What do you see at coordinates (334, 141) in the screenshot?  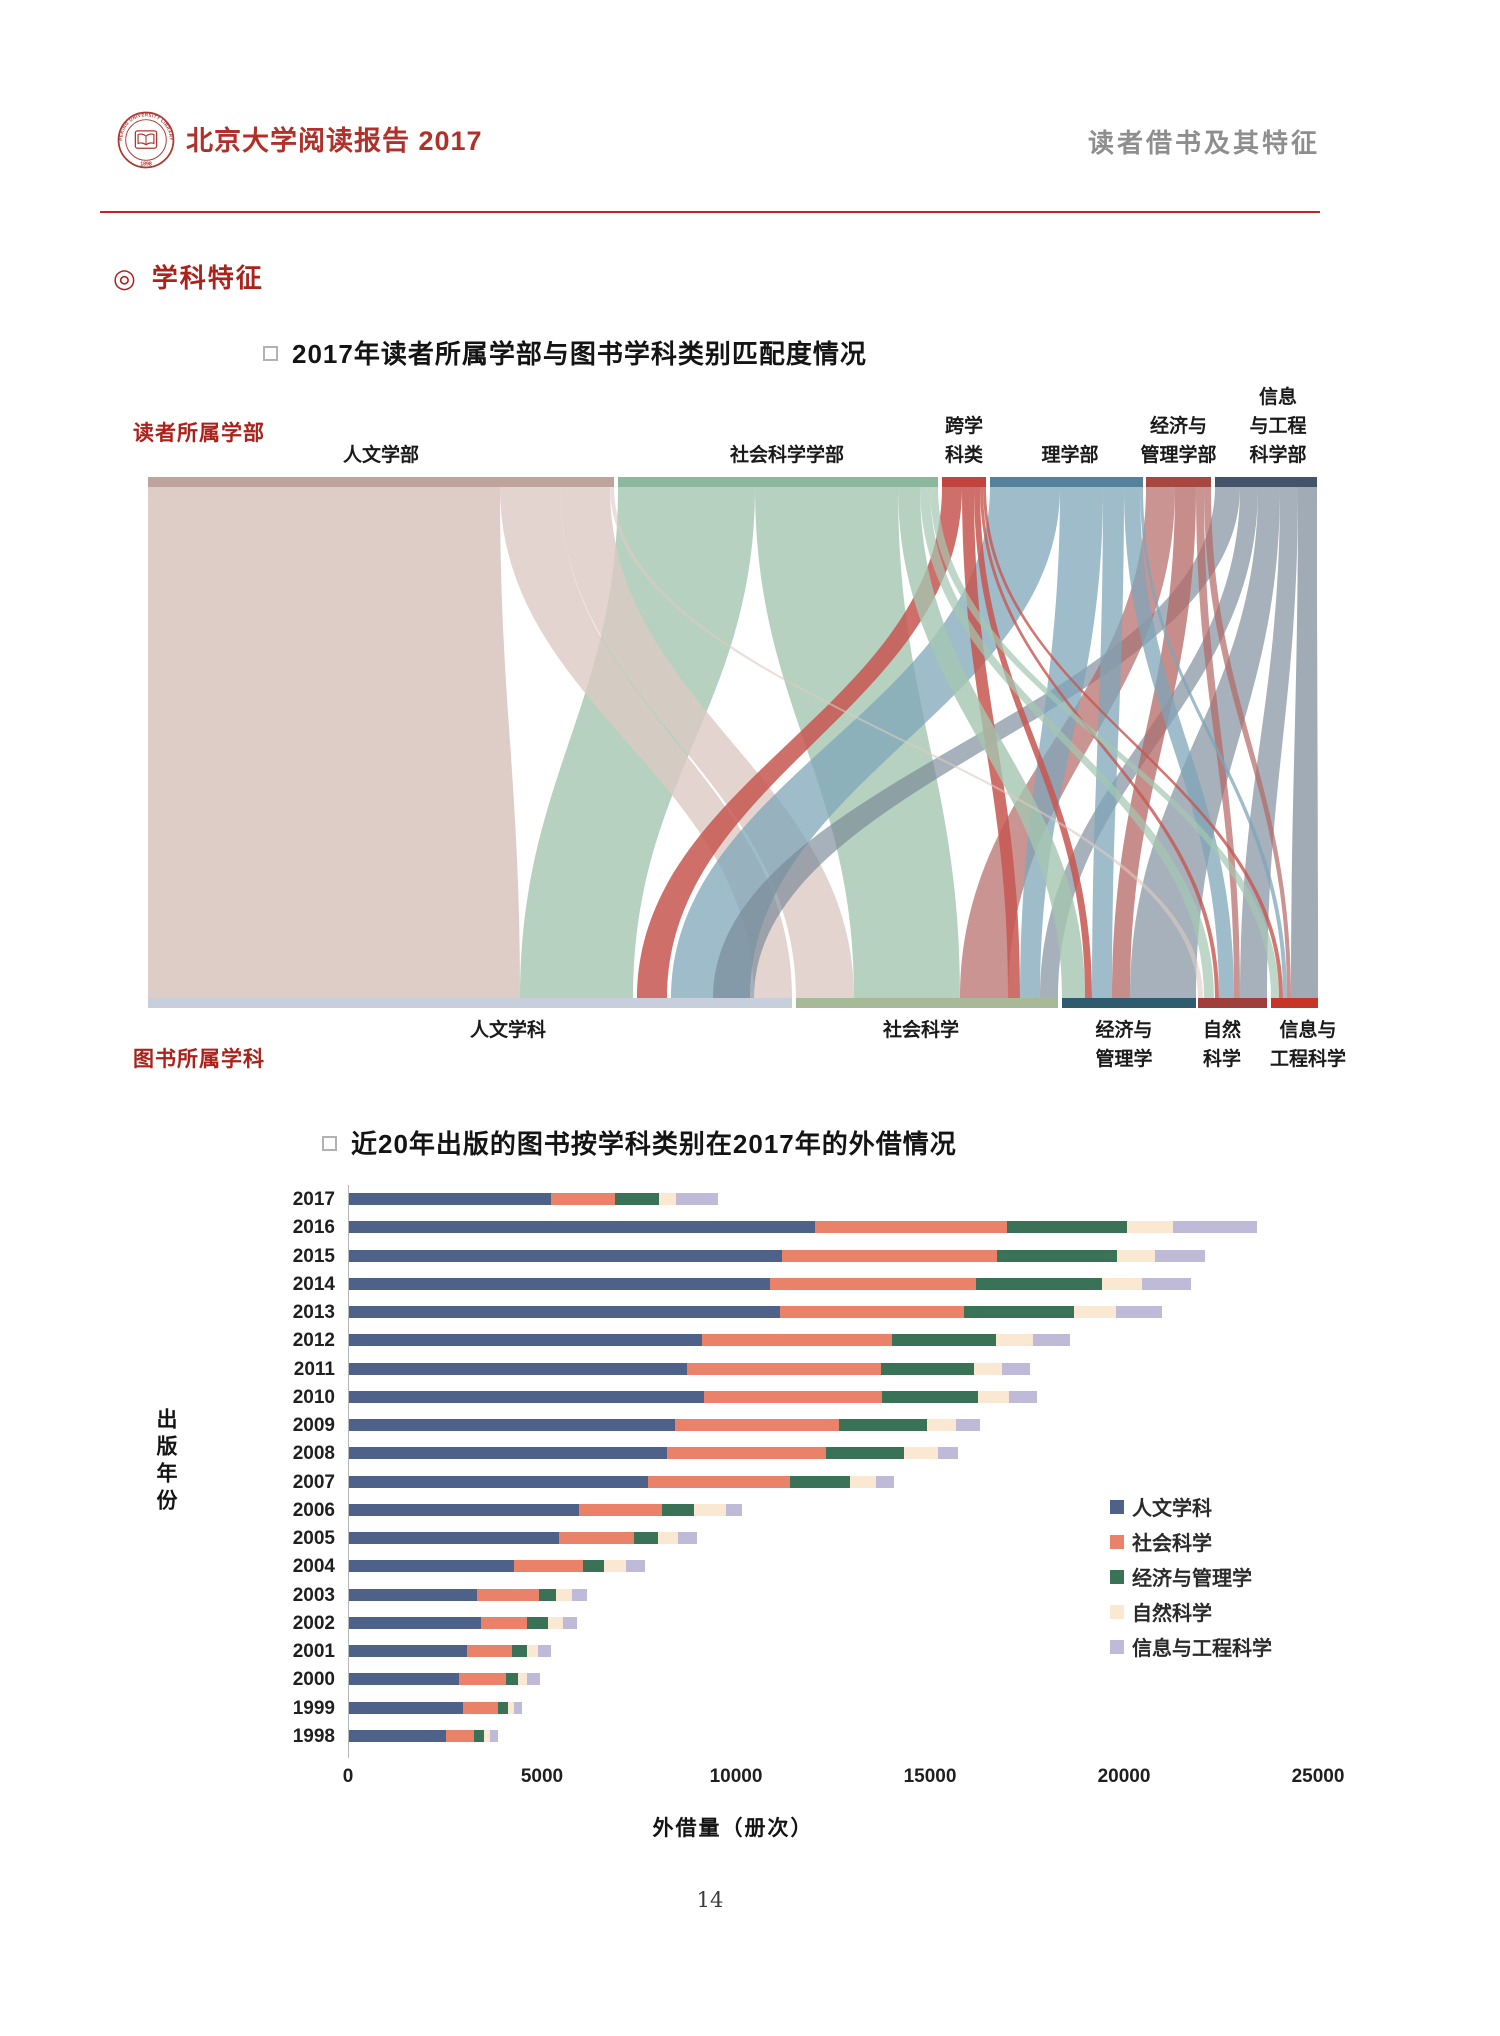 I see `report-title: 北京大学阅读报告 2017` at bounding box center [334, 141].